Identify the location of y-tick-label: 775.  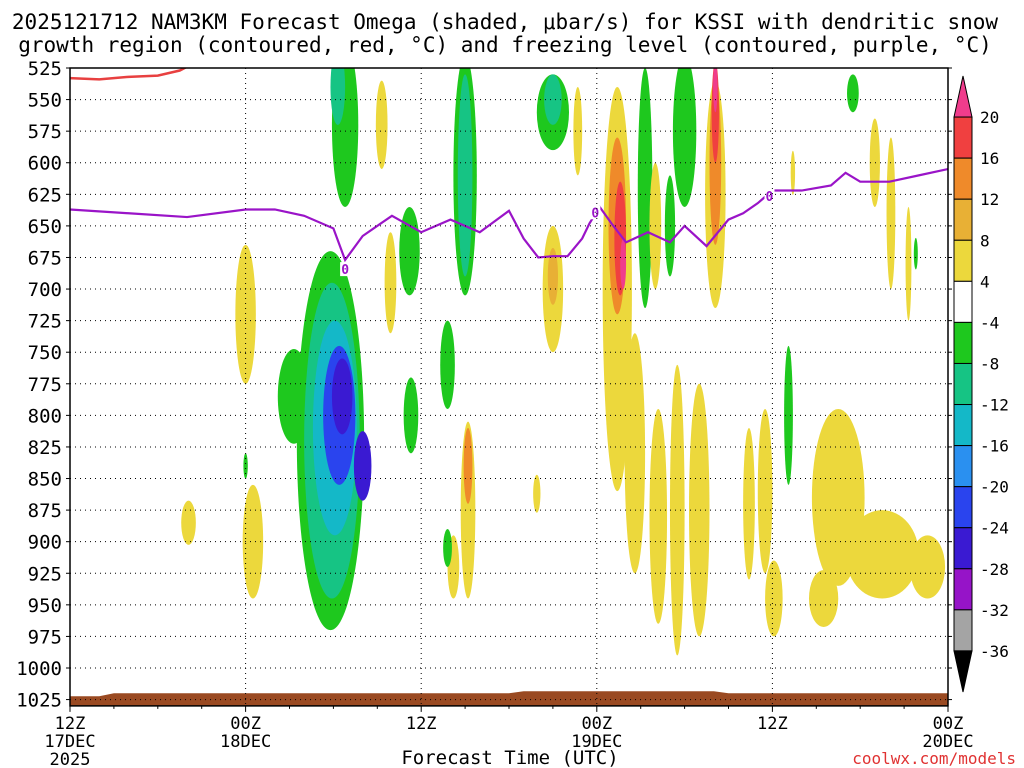
(45, 385).